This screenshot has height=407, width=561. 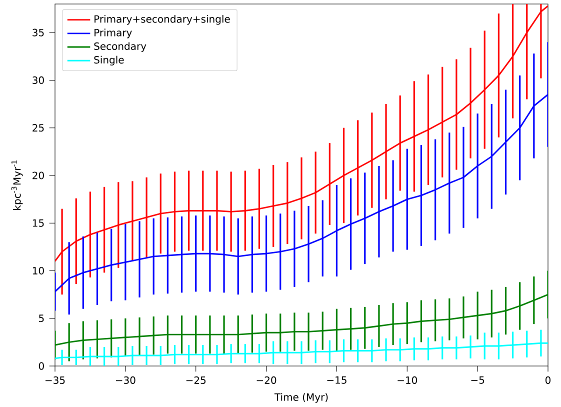 What do you see at coordinates (38, 128) in the screenshot?
I see `y-tick-label: 25` at bounding box center [38, 128].